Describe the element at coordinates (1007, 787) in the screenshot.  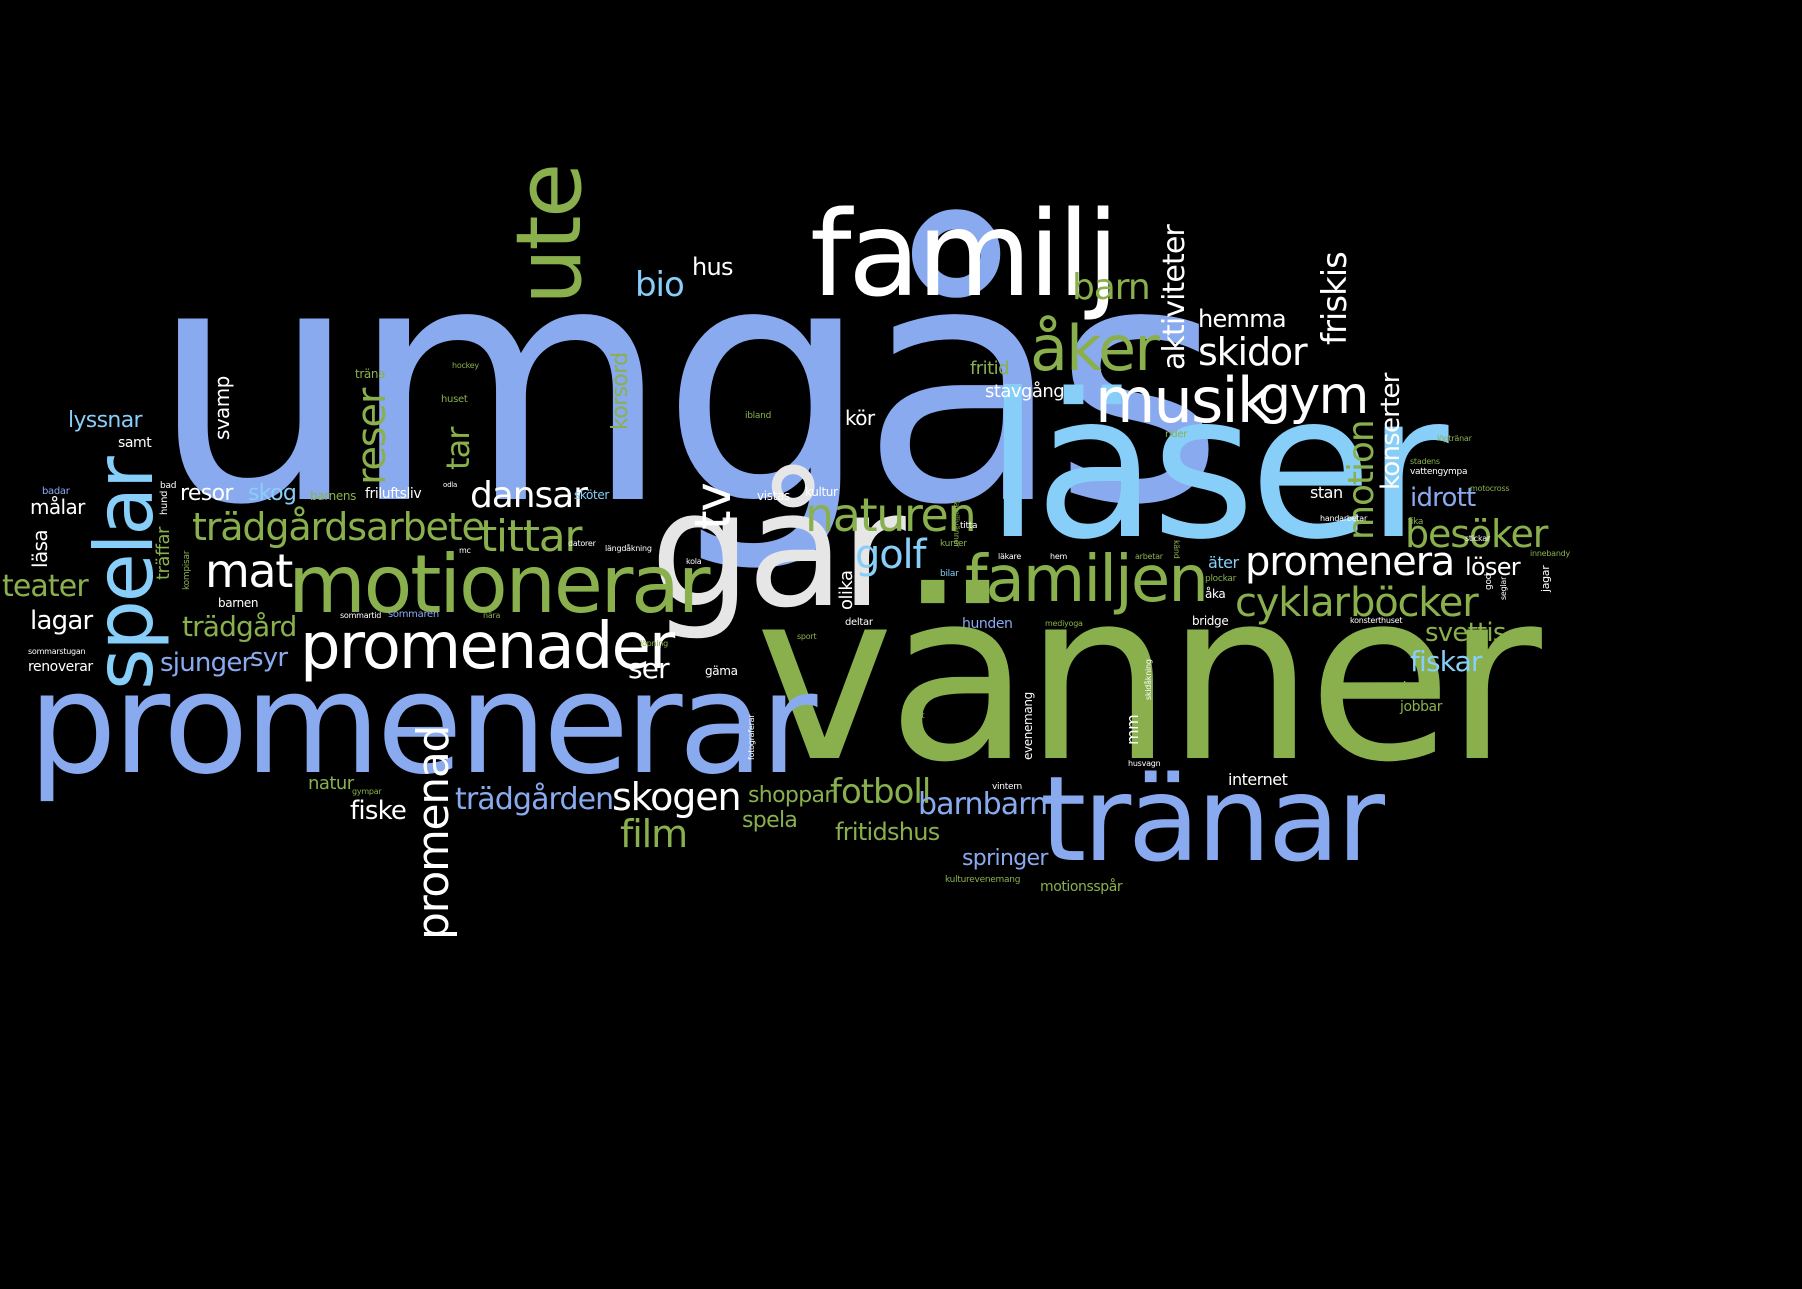
I see `word-vintern: vintern` at that location.